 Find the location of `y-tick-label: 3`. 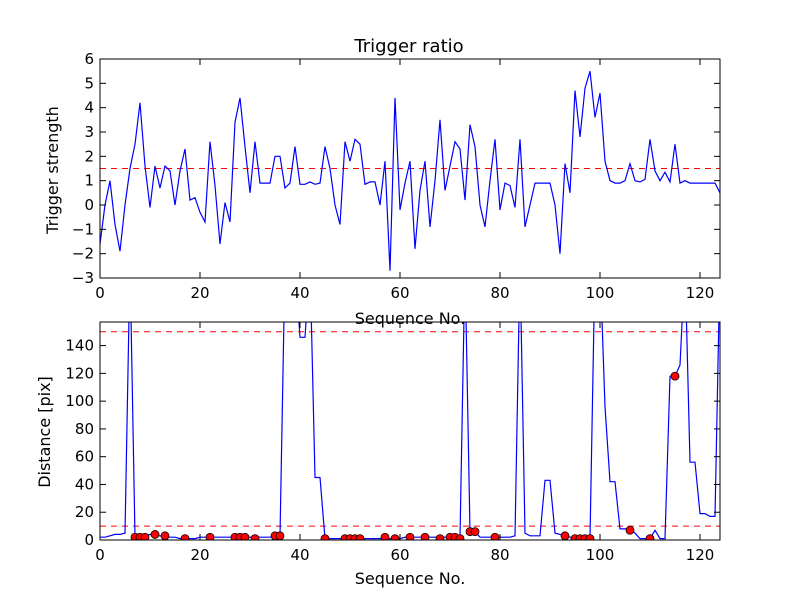

y-tick-label: 3 is located at coordinates (89, 132).